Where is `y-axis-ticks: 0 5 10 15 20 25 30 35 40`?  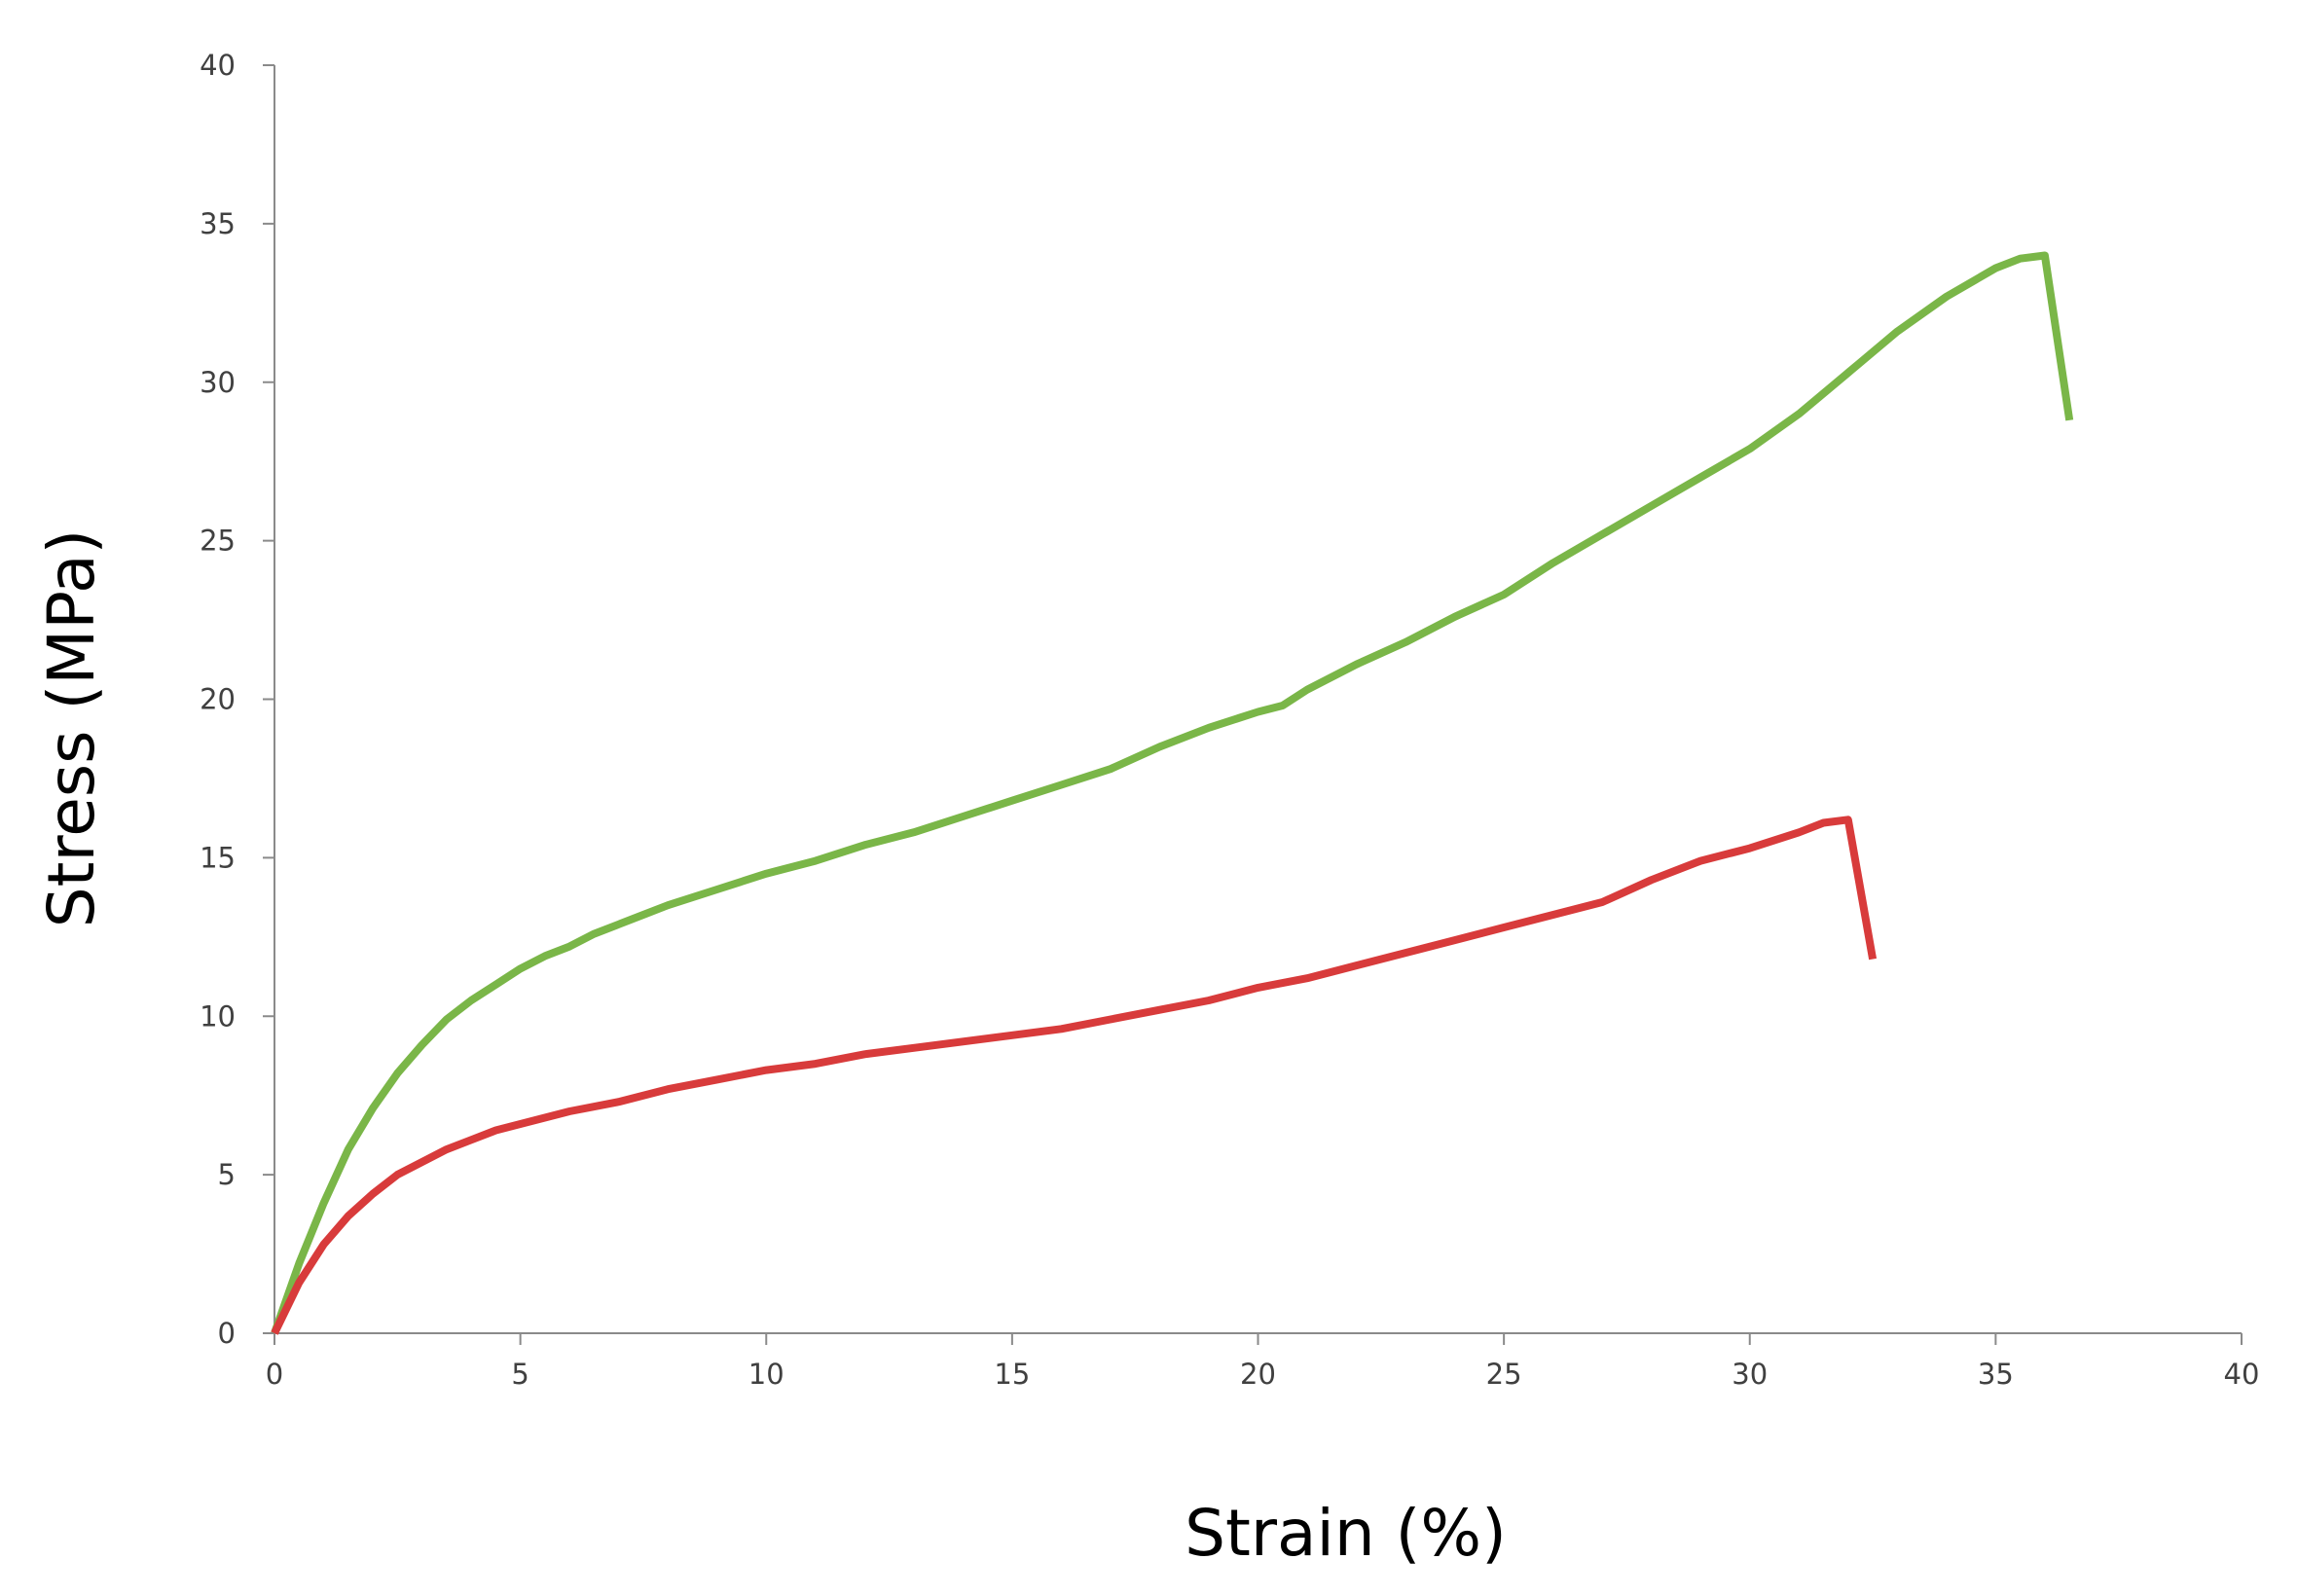
y-axis-ticks: 0 5 10 15 20 25 30 35 40 is located at coordinates (237, 699).